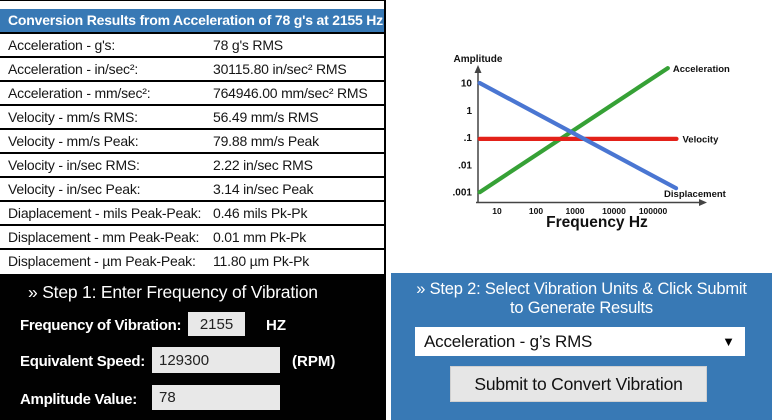 Image resolution: width=772 pixels, height=420 pixels. Describe the element at coordinates (508, 341) in the screenshot. I see `vibration-units-dropdown-value: Acceleration - g’s RMS` at that location.